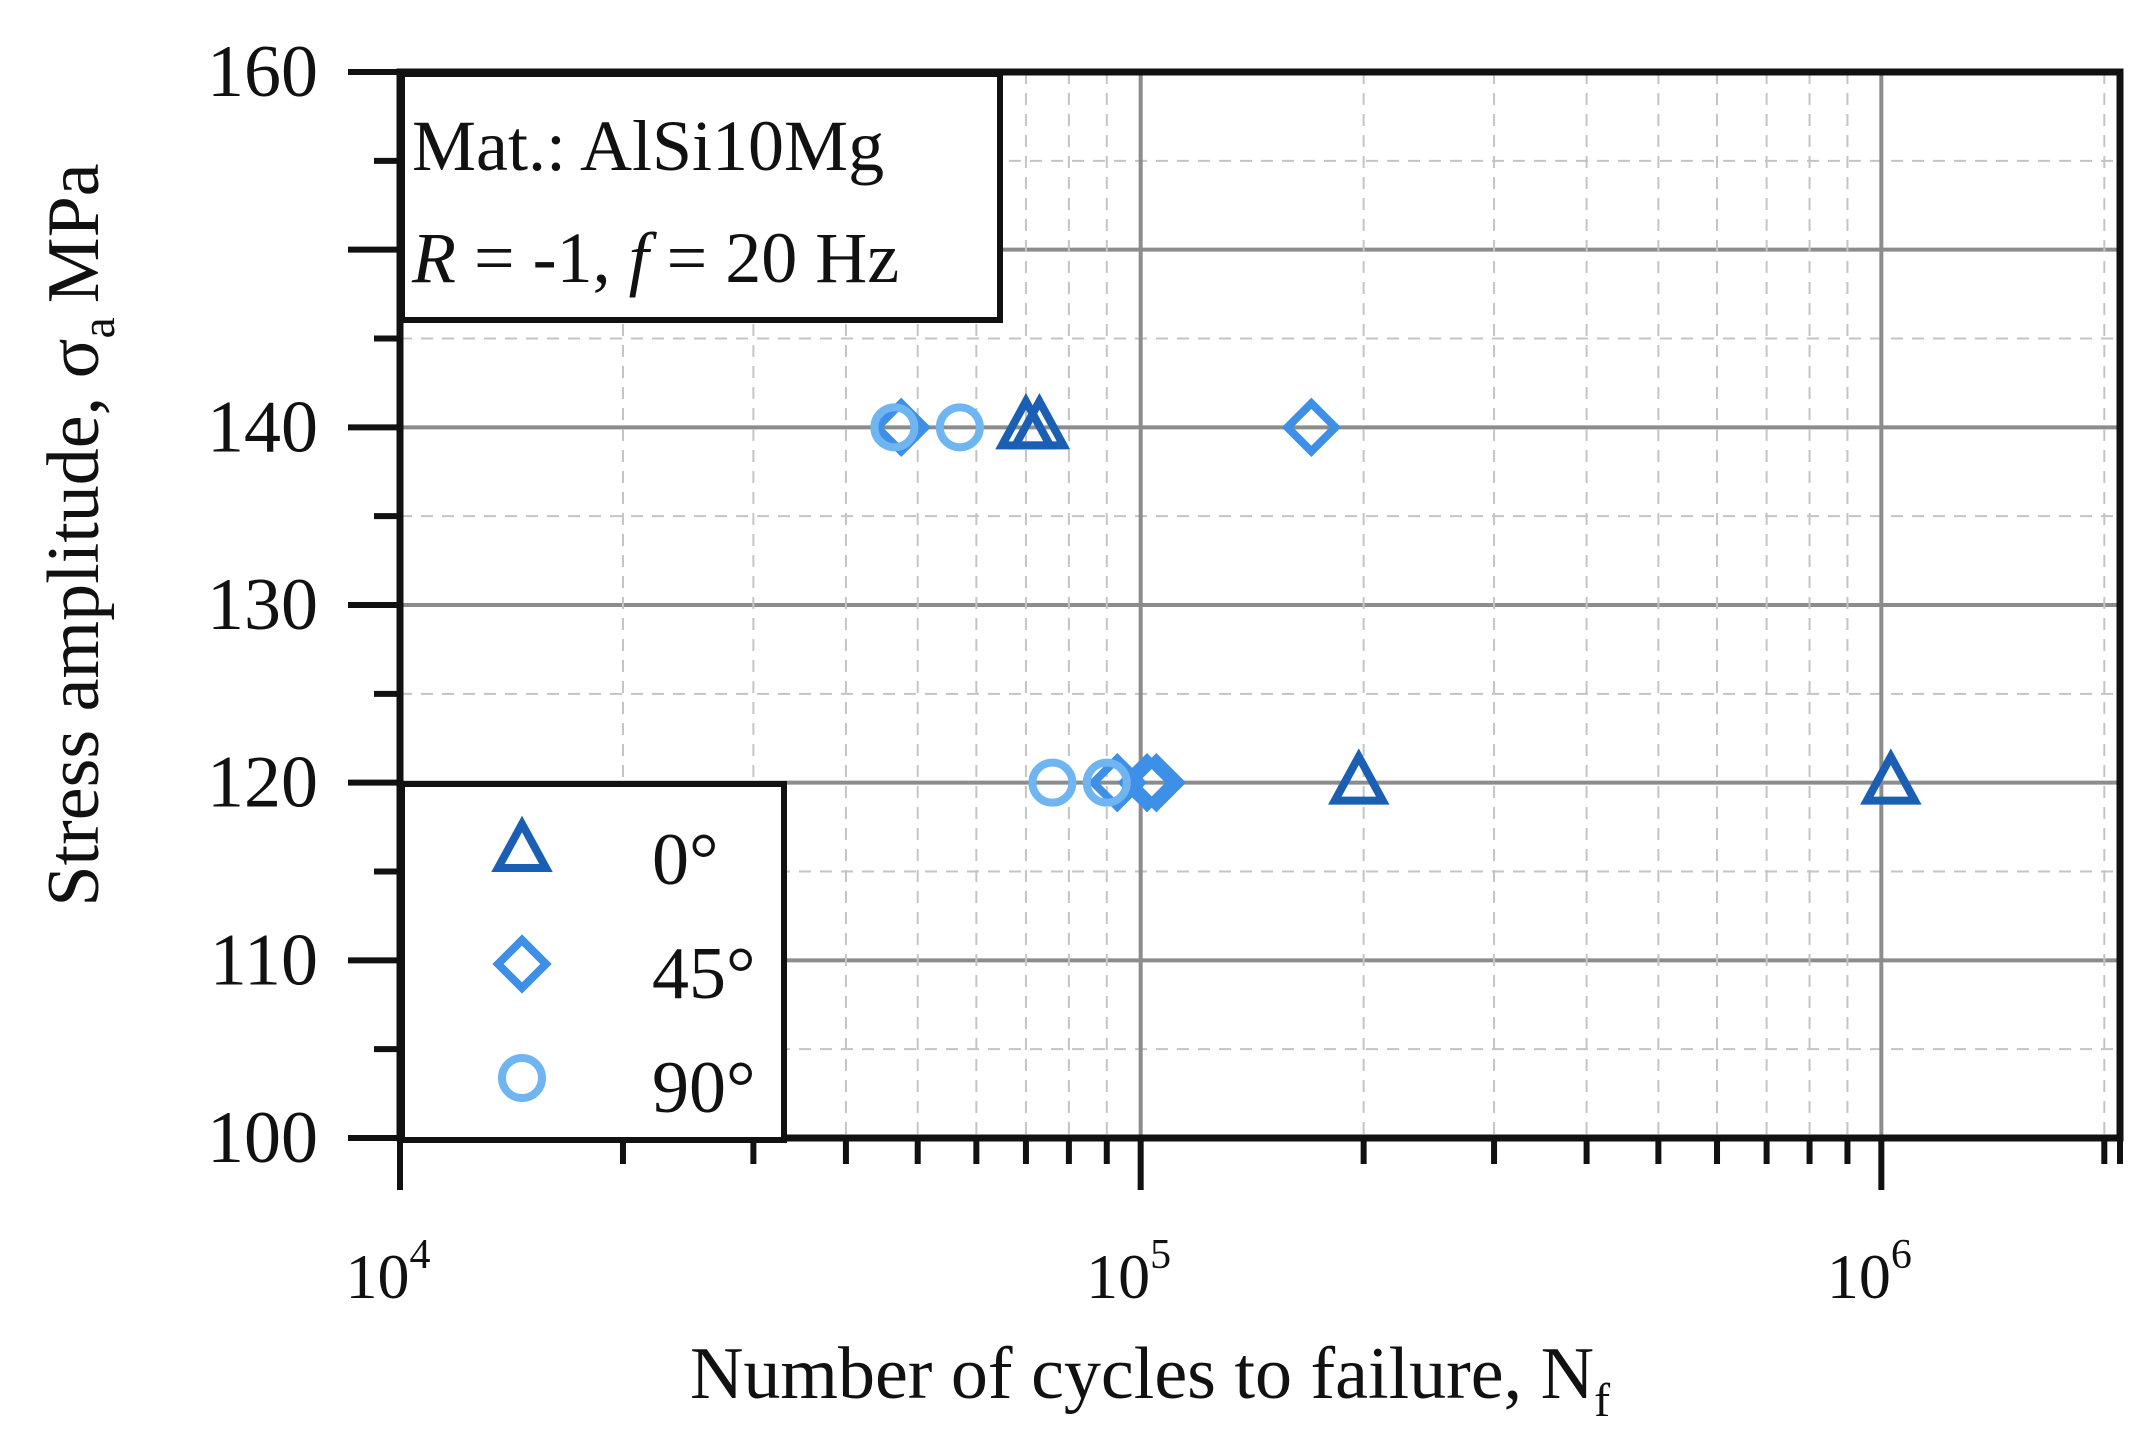 The image size is (2139, 1446). Describe the element at coordinates (1396, 602) in the screenshot. I see `data-markers` at that location.